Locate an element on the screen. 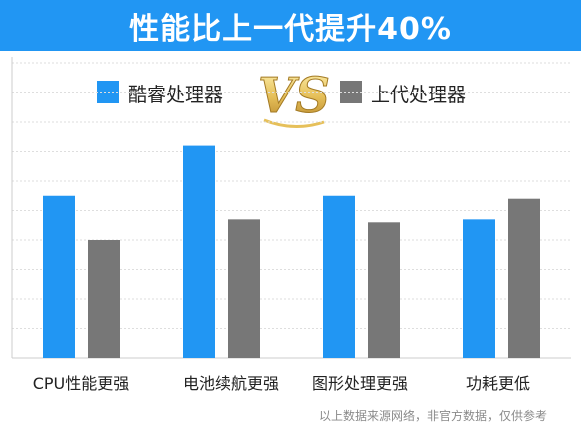 The image size is (581, 437). vs-logo-icon: VS is located at coordinates (294, 98).